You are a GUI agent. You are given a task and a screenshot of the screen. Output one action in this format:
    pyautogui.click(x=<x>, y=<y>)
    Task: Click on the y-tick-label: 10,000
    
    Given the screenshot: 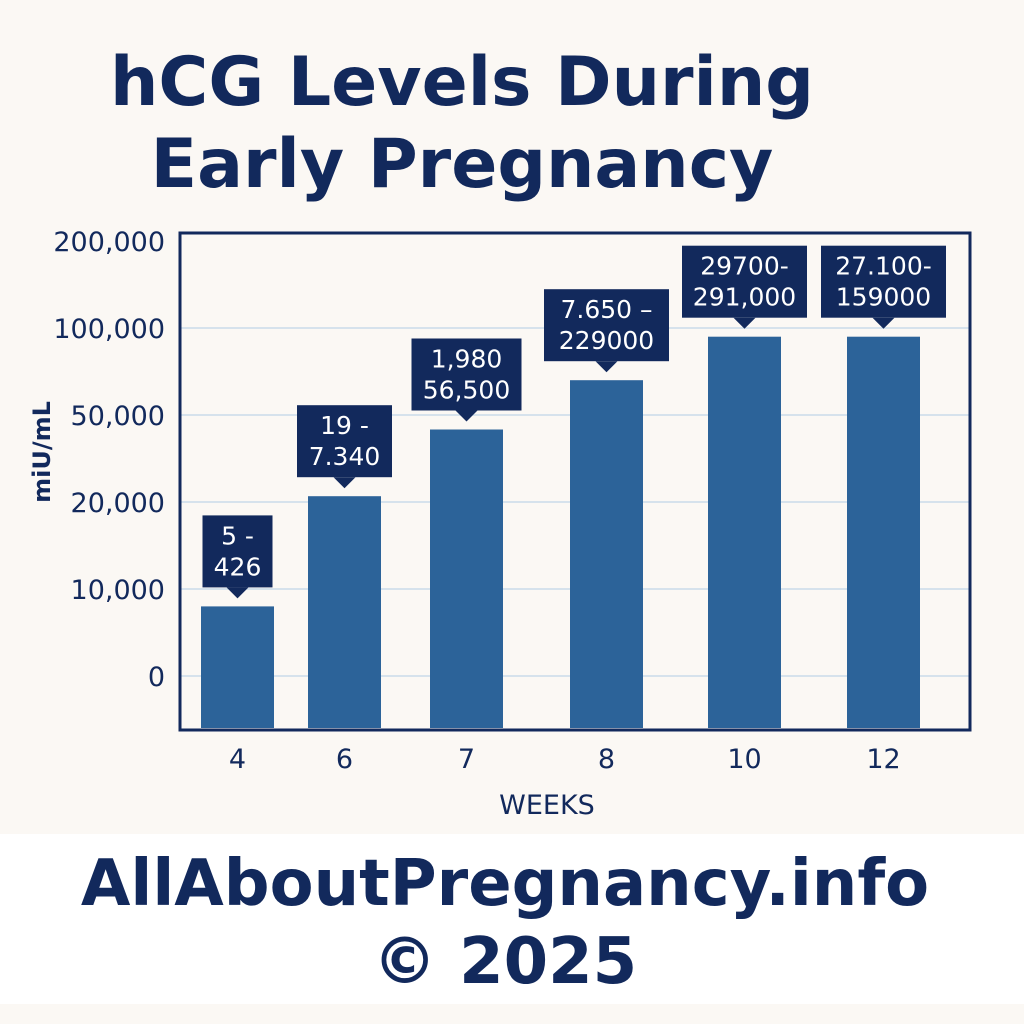 What is the action you would take?
    pyautogui.click(x=118, y=590)
    